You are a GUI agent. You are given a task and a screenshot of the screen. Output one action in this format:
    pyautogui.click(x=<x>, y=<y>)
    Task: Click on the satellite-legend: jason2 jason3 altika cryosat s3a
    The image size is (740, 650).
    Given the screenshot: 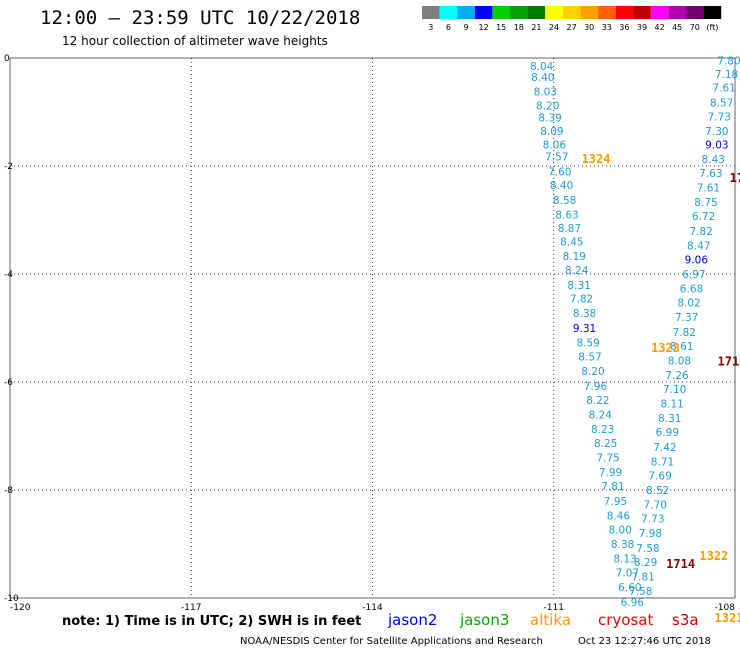 What is the action you would take?
    pyautogui.click(x=543, y=620)
    